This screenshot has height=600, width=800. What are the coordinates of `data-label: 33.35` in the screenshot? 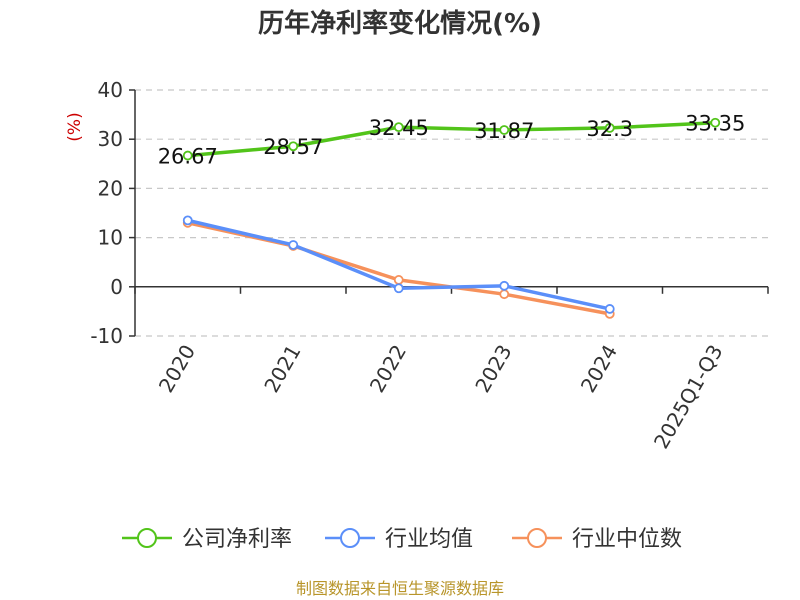 It's located at (715, 124).